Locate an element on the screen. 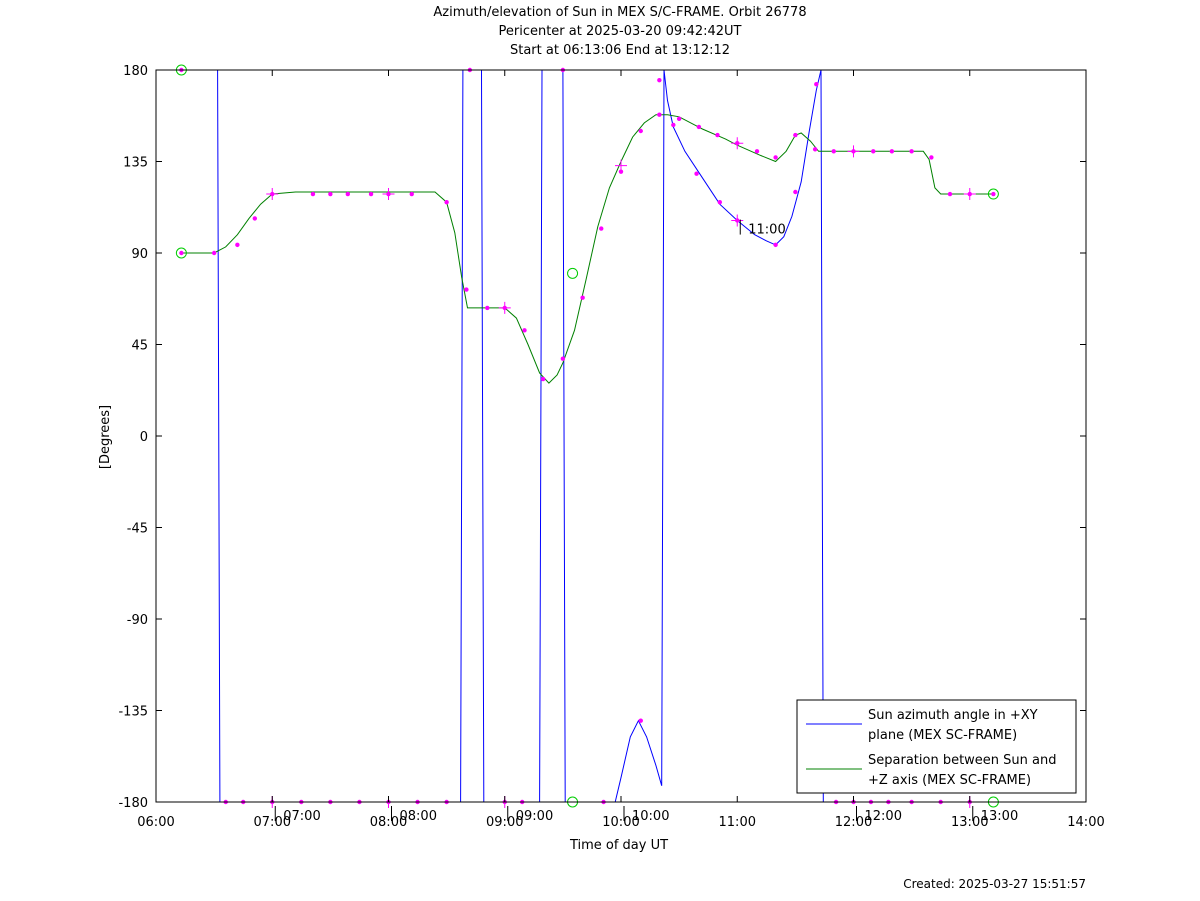 The height and width of the screenshot is (901, 1200). x-tick-label: 12:00 is located at coordinates (853, 822).